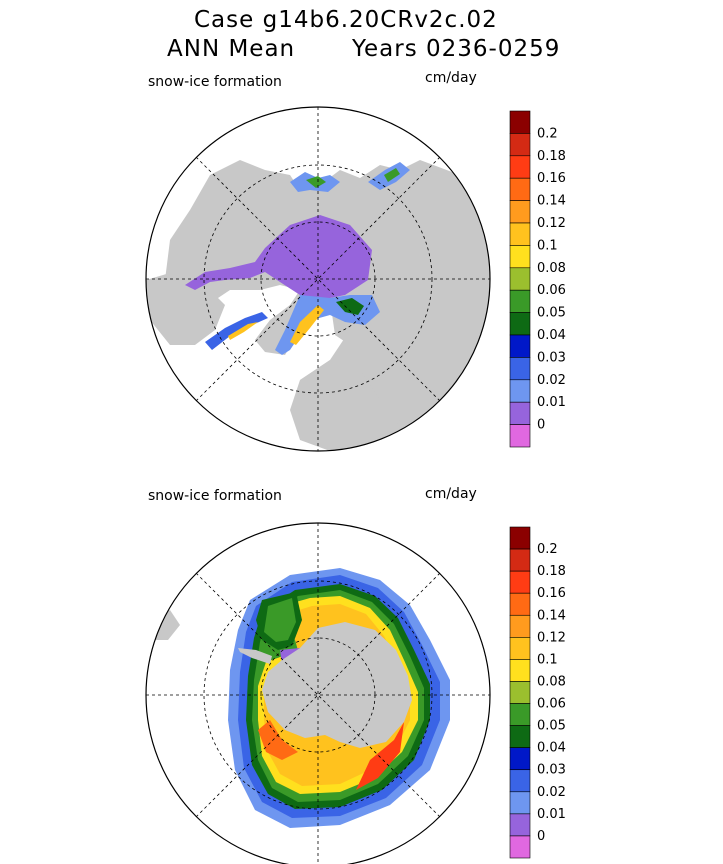 The height and width of the screenshot is (864, 723). What do you see at coordinates (278, 740) in the screenshot?
I see `south-ice-red-west` at bounding box center [278, 740].